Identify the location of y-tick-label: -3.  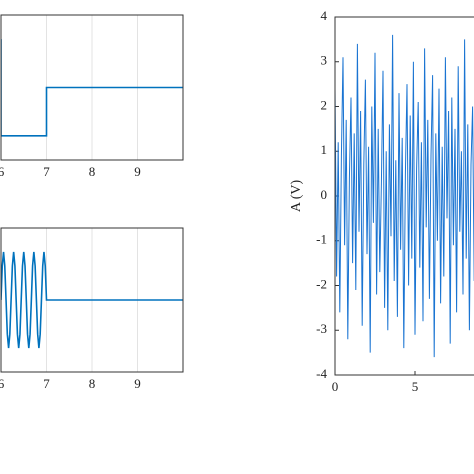
(321, 328).